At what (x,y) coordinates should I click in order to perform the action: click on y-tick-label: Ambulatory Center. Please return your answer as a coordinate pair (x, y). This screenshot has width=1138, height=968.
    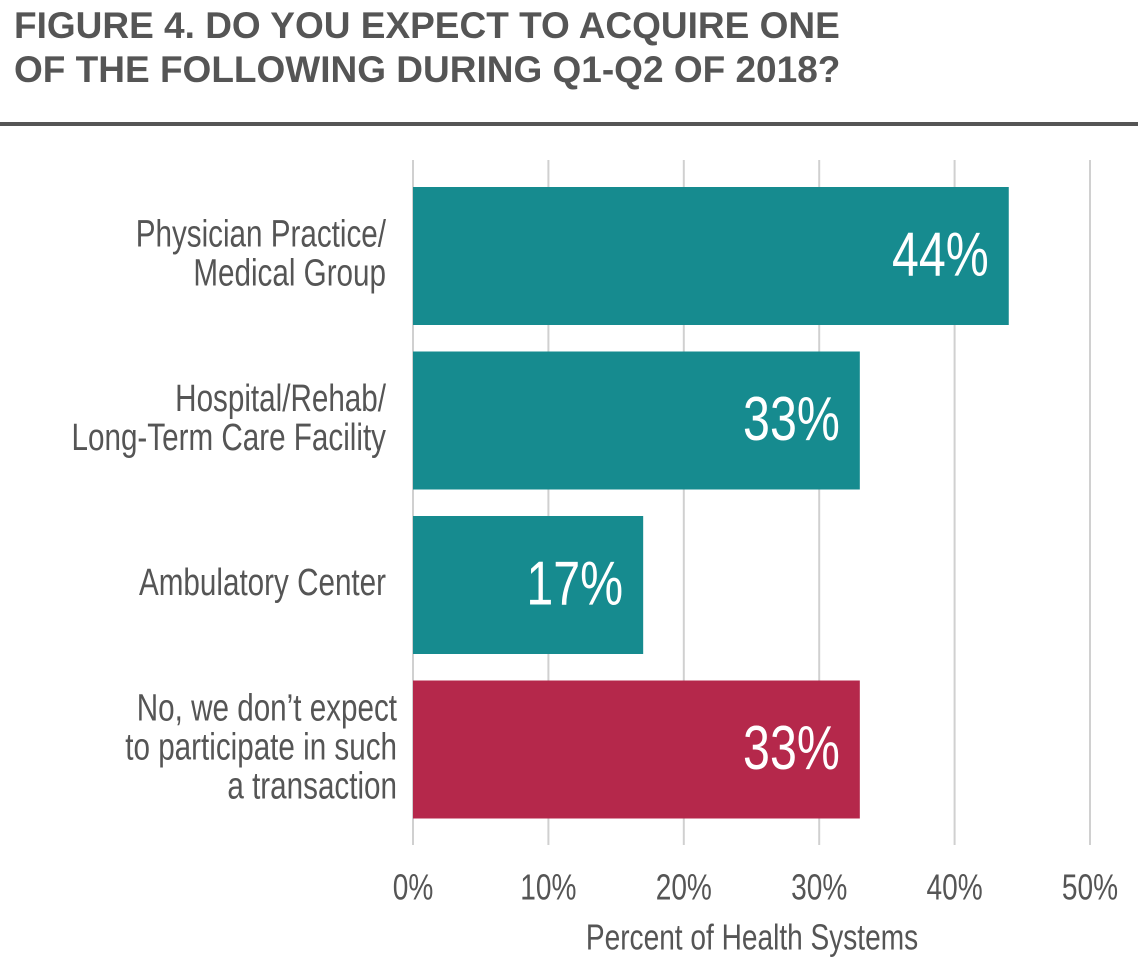
    Looking at the image, I should click on (262, 583).